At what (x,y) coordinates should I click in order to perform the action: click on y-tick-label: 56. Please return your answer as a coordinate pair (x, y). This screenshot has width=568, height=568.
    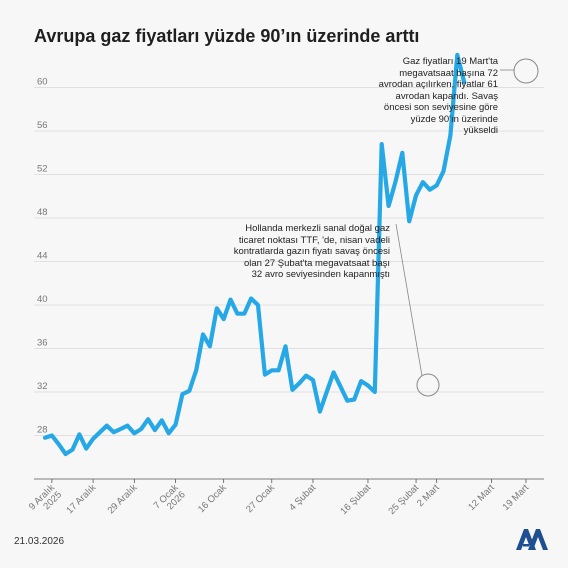
    Looking at the image, I should click on (42, 125).